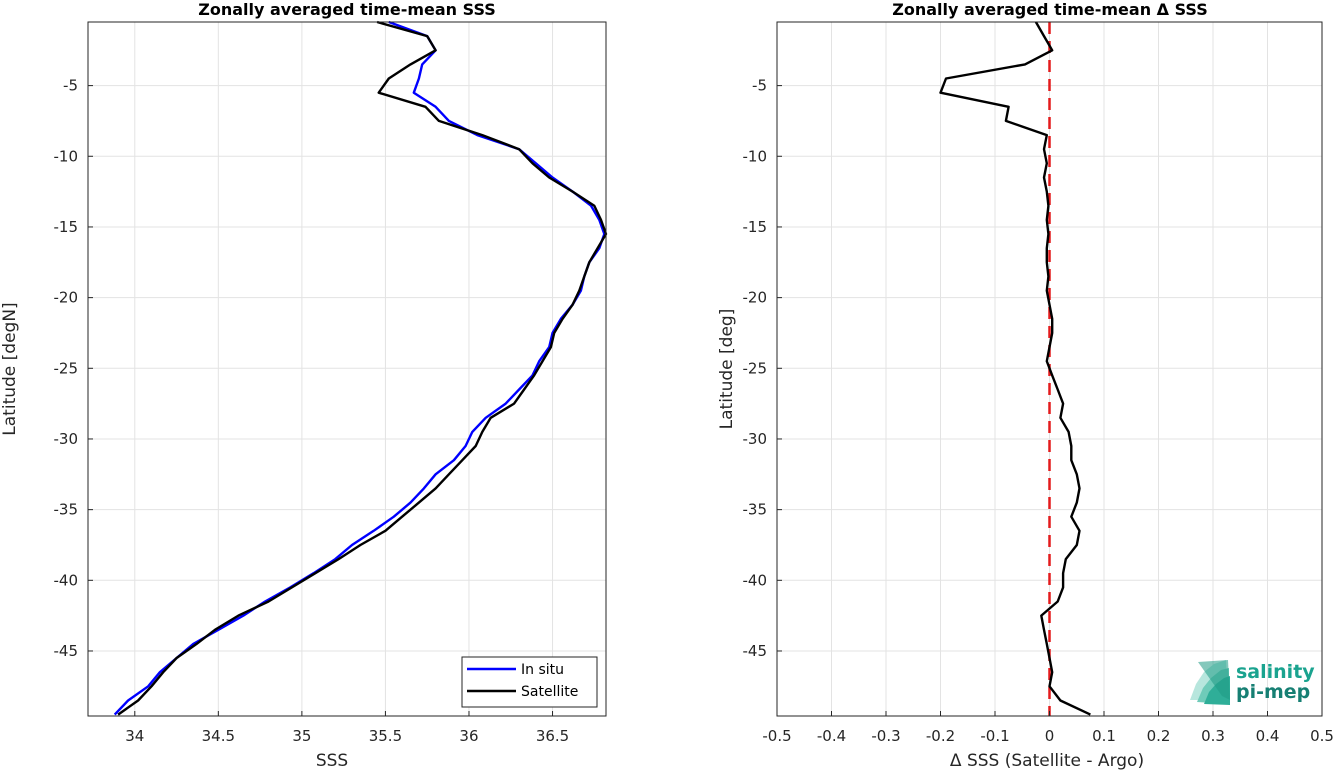 The width and height of the screenshot is (1336, 770). I want to click on y-ticks-right: -5 -10 -15 -20 -25 -30 -35 -40 -45, so click(762, 368).